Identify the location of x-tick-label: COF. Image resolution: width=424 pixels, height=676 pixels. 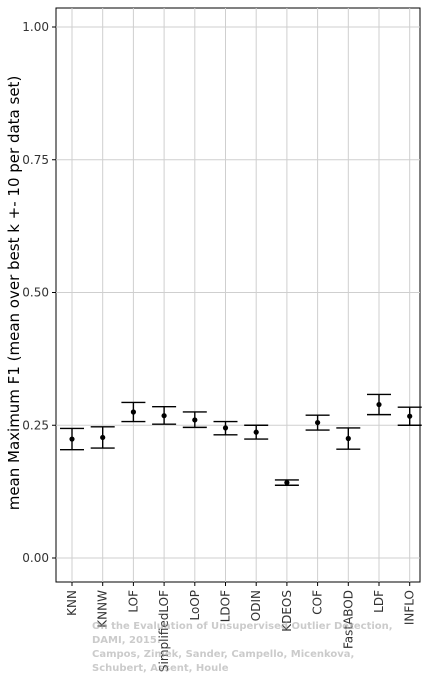
(318, 602).